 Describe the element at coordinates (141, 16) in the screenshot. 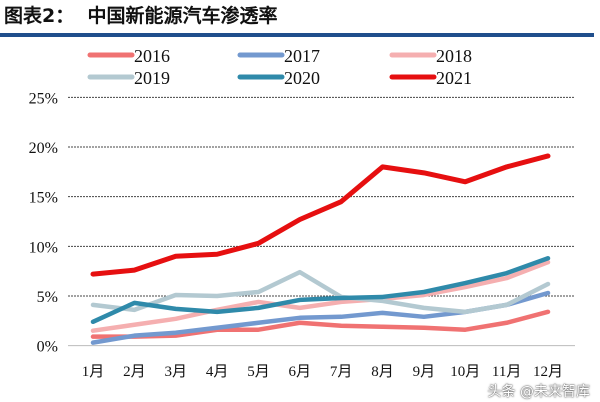

I see `chart-title: 图表2： 中国新能源汽车渗透率` at that location.